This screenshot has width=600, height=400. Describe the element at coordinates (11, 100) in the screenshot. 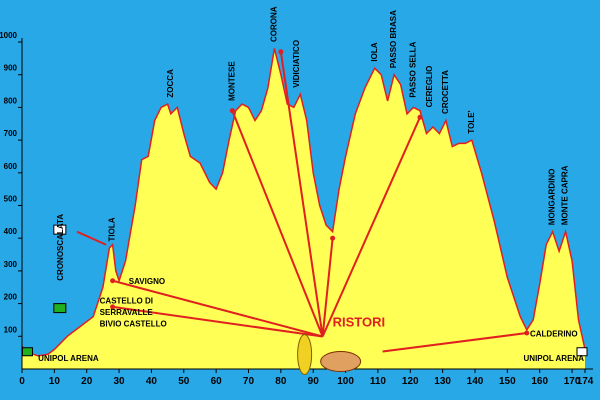

I see `y-tick-label: 800` at that location.